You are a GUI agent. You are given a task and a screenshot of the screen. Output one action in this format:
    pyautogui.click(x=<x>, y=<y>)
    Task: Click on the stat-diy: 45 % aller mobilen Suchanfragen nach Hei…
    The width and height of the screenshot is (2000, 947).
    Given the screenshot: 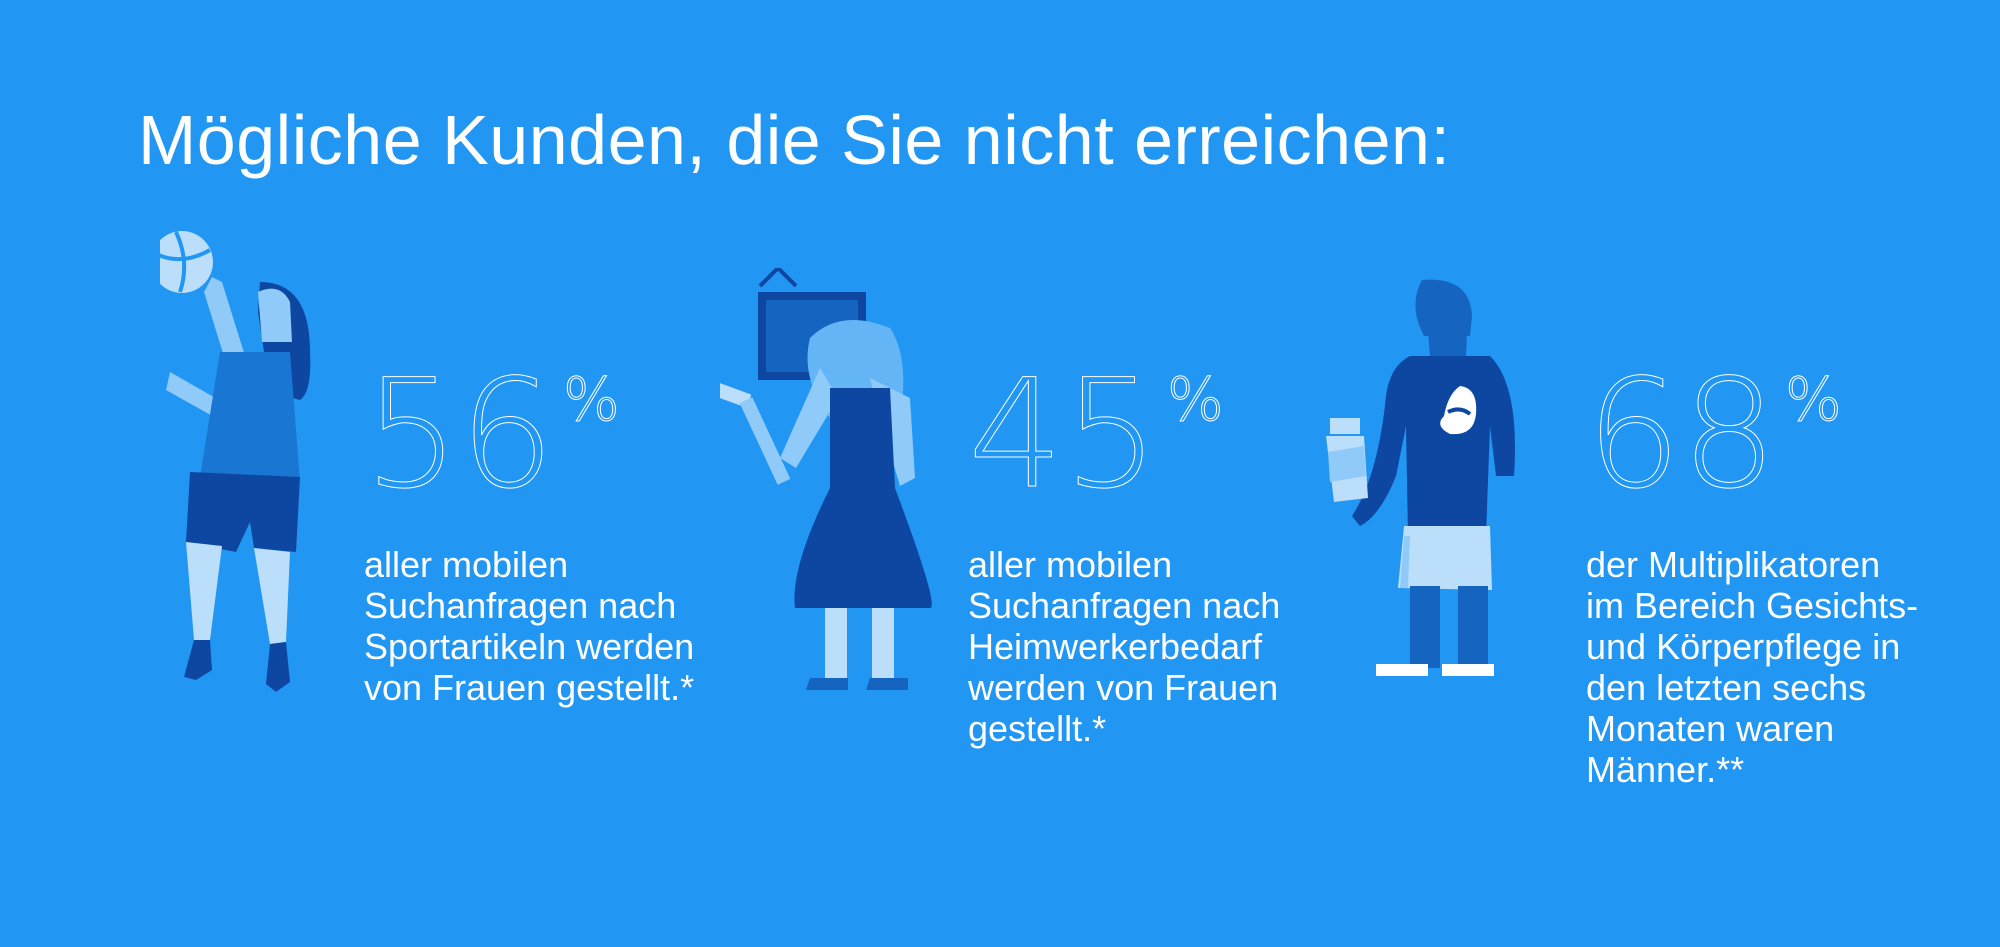 What is the action you would take?
    pyautogui.click(x=1168, y=549)
    